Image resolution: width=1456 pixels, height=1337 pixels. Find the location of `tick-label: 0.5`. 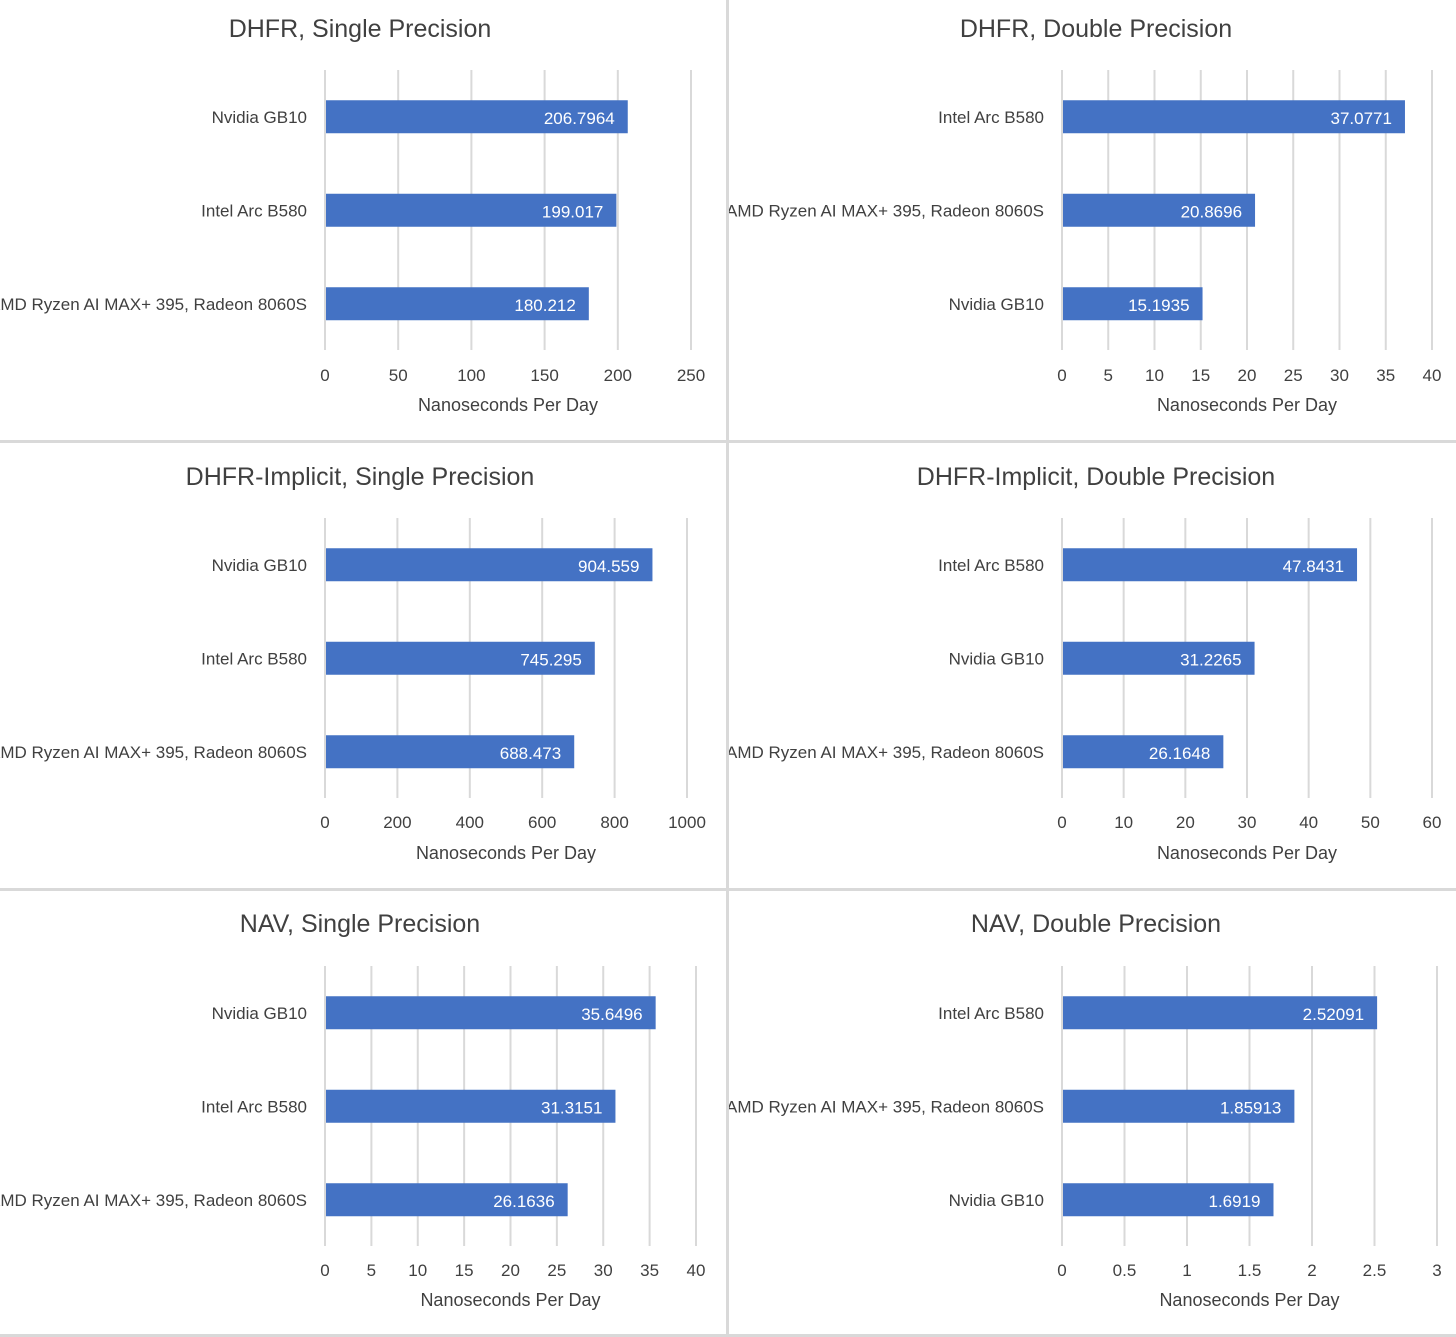

tick-label: 0.5 is located at coordinates (1125, 1270).